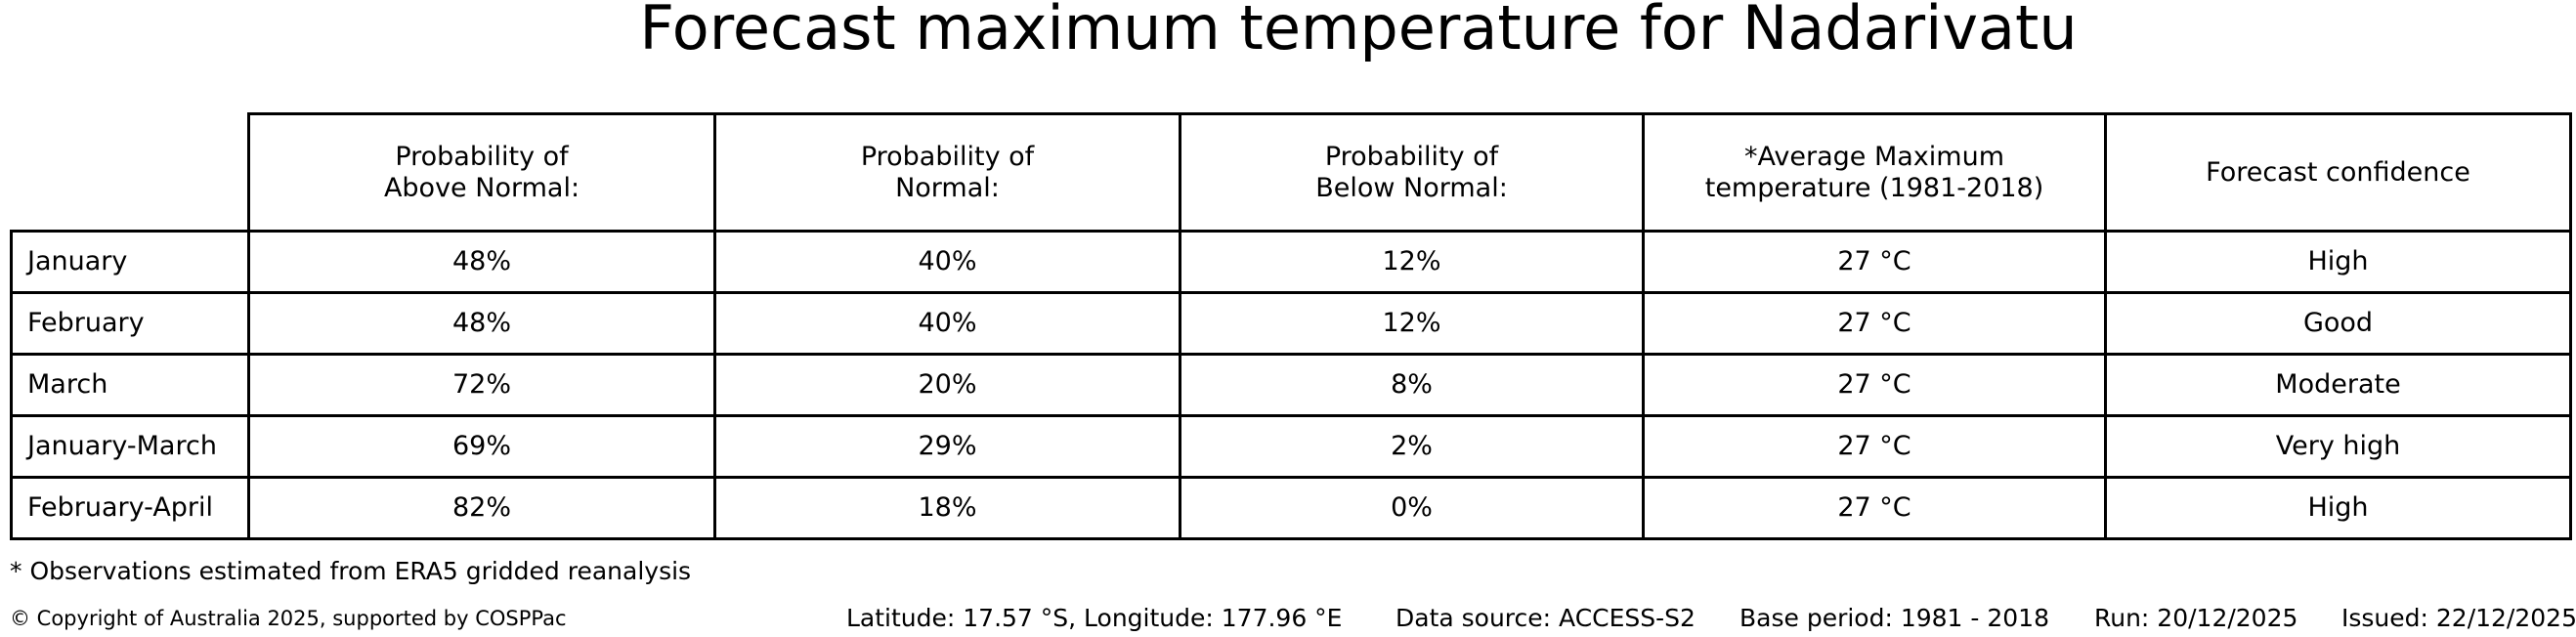 This screenshot has width=2576, height=637. I want to click on table-row: March 72% 20% 8% 27 °C Moderate, so click(1291, 385).